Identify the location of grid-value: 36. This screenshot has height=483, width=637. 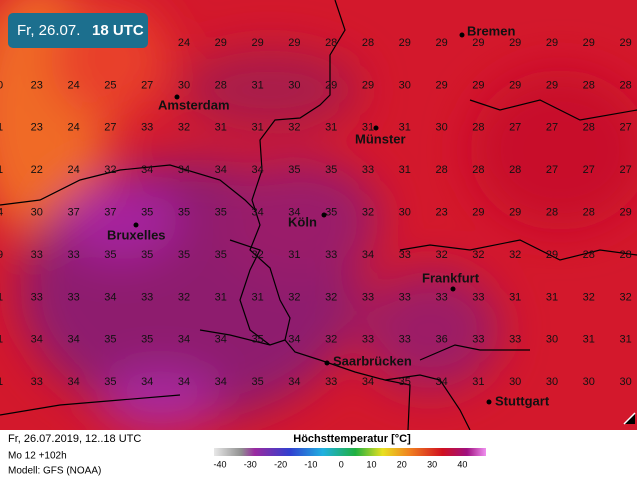
(441, 340).